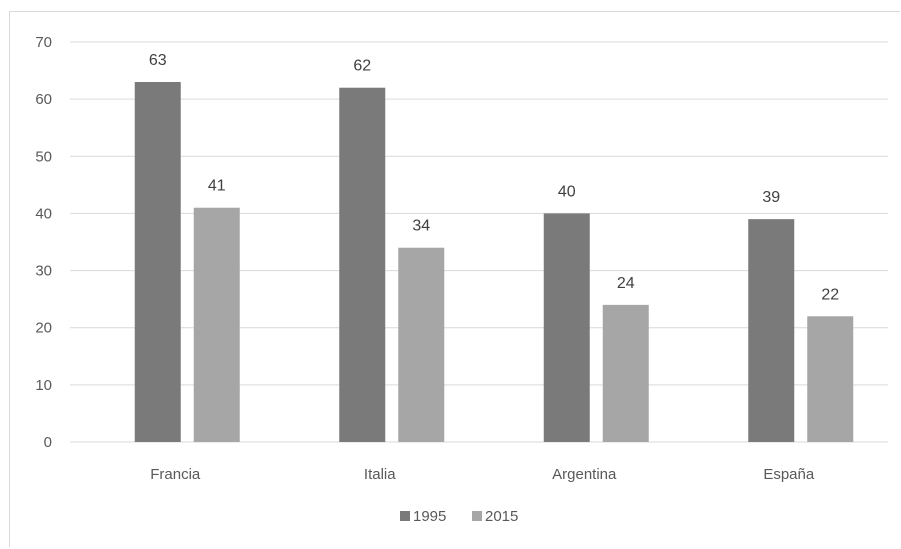 The image size is (901, 549). I want to click on y-tick-label: 0, so click(48, 442).